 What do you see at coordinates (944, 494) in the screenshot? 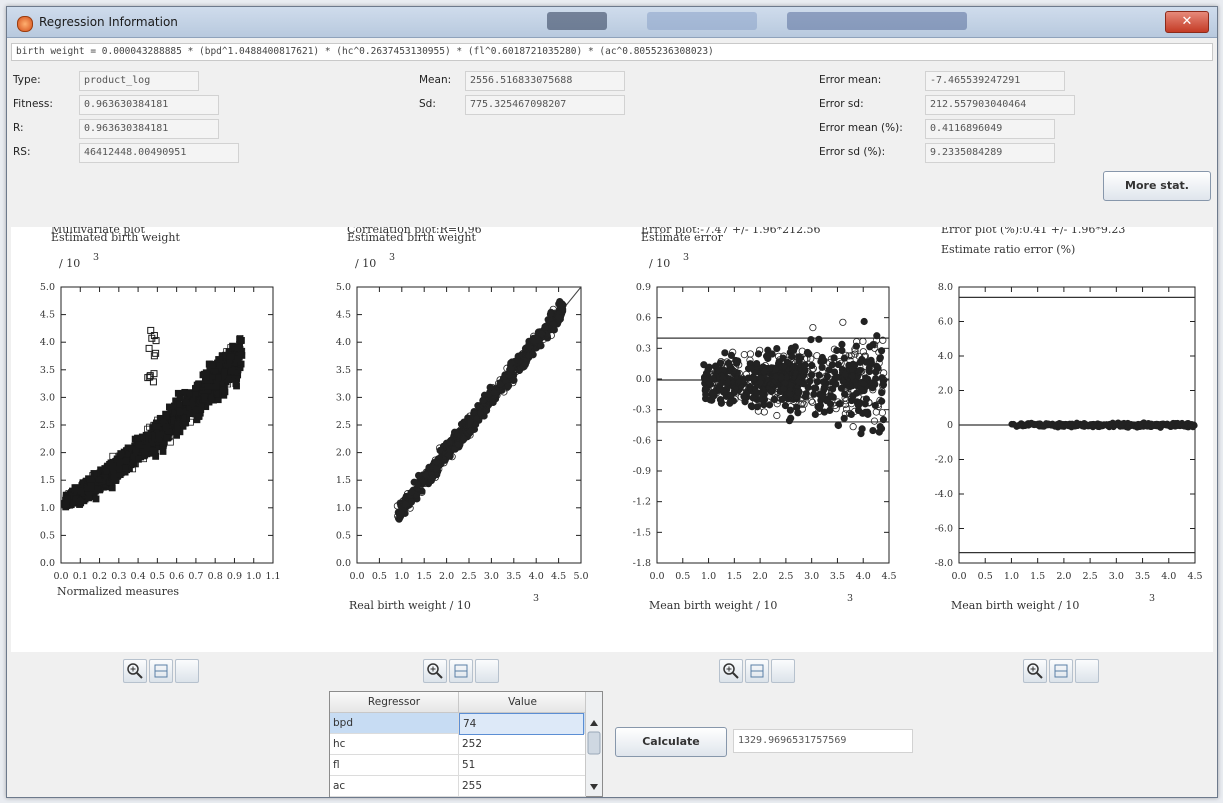
I see `y-tick-label: -4.0` at bounding box center [944, 494].